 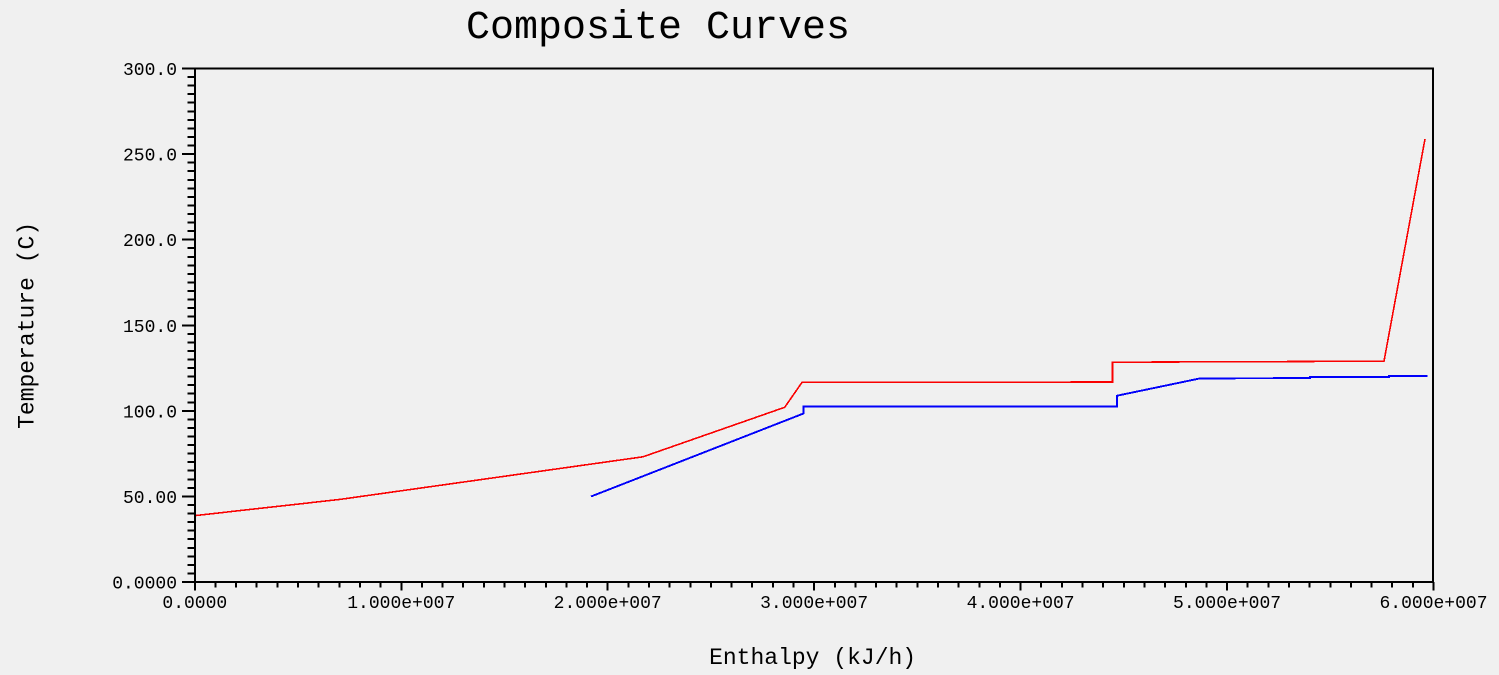 I want to click on svg-text: 300.0, so click(x=150, y=71).